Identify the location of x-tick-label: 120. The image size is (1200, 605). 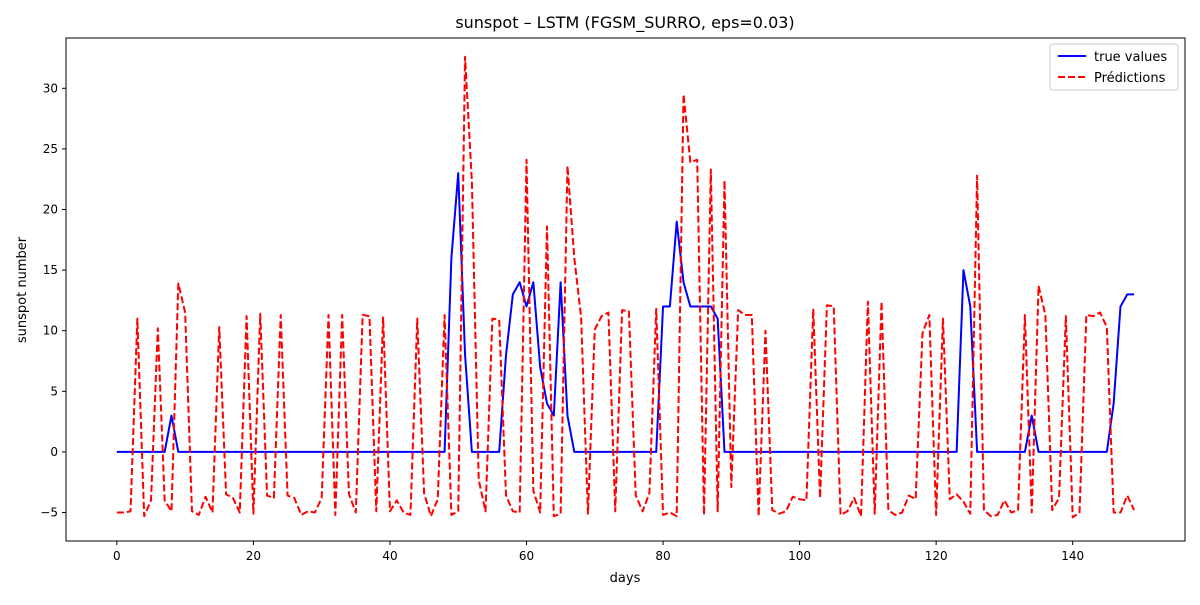
(936, 556).